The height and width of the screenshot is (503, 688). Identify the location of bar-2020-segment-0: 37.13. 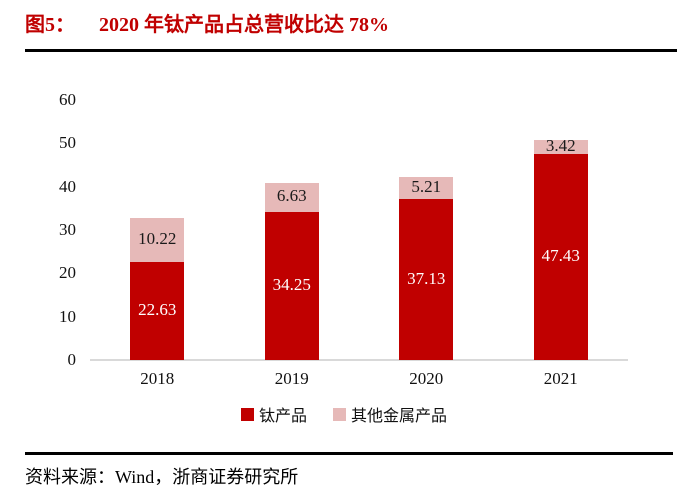
(426, 279).